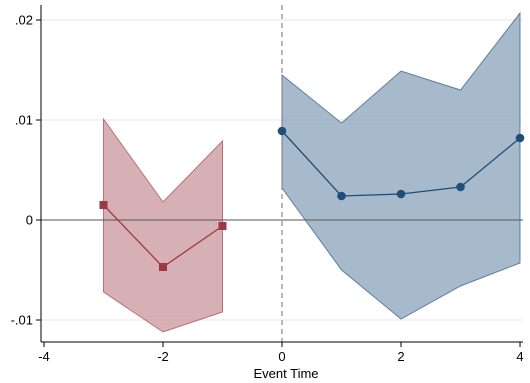  I want to click on x-tick-label: -4, so click(44, 356).